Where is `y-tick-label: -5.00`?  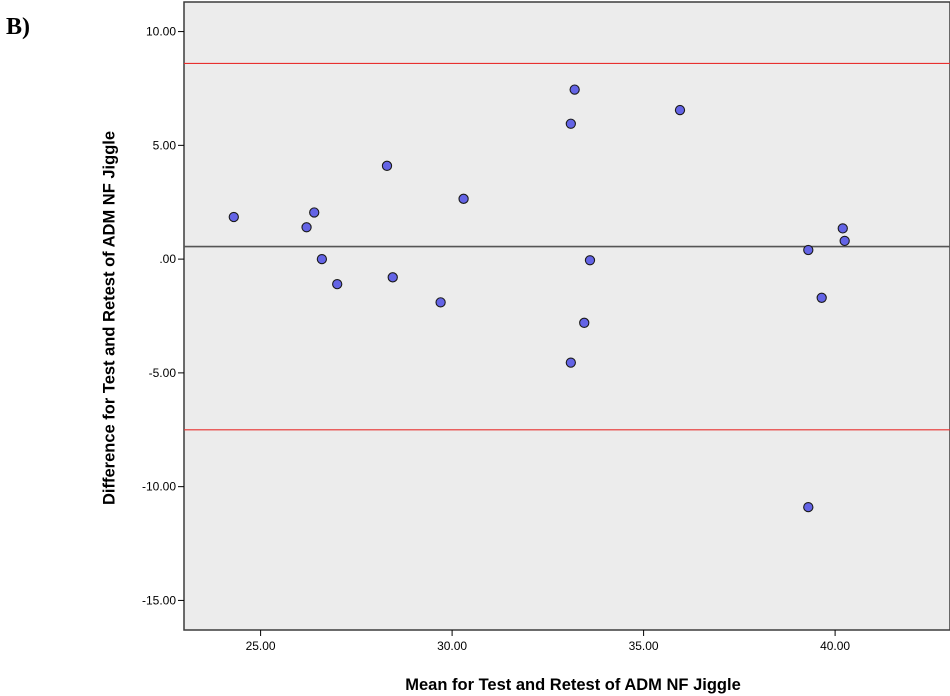 y-tick-label: -5.00 is located at coordinates (163, 373).